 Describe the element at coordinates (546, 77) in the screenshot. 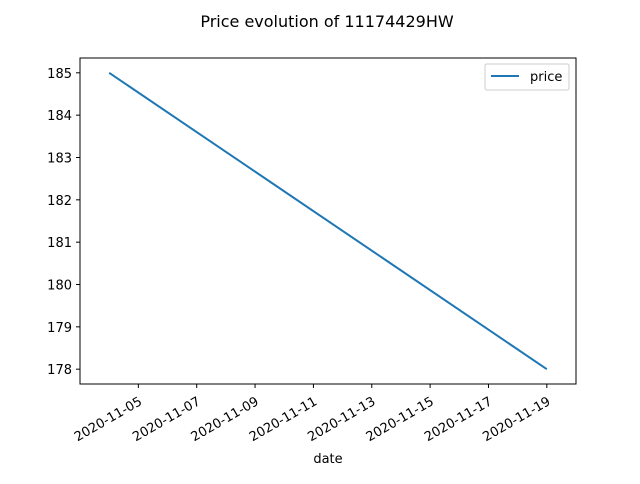

I see `legend-label-price: price` at that location.